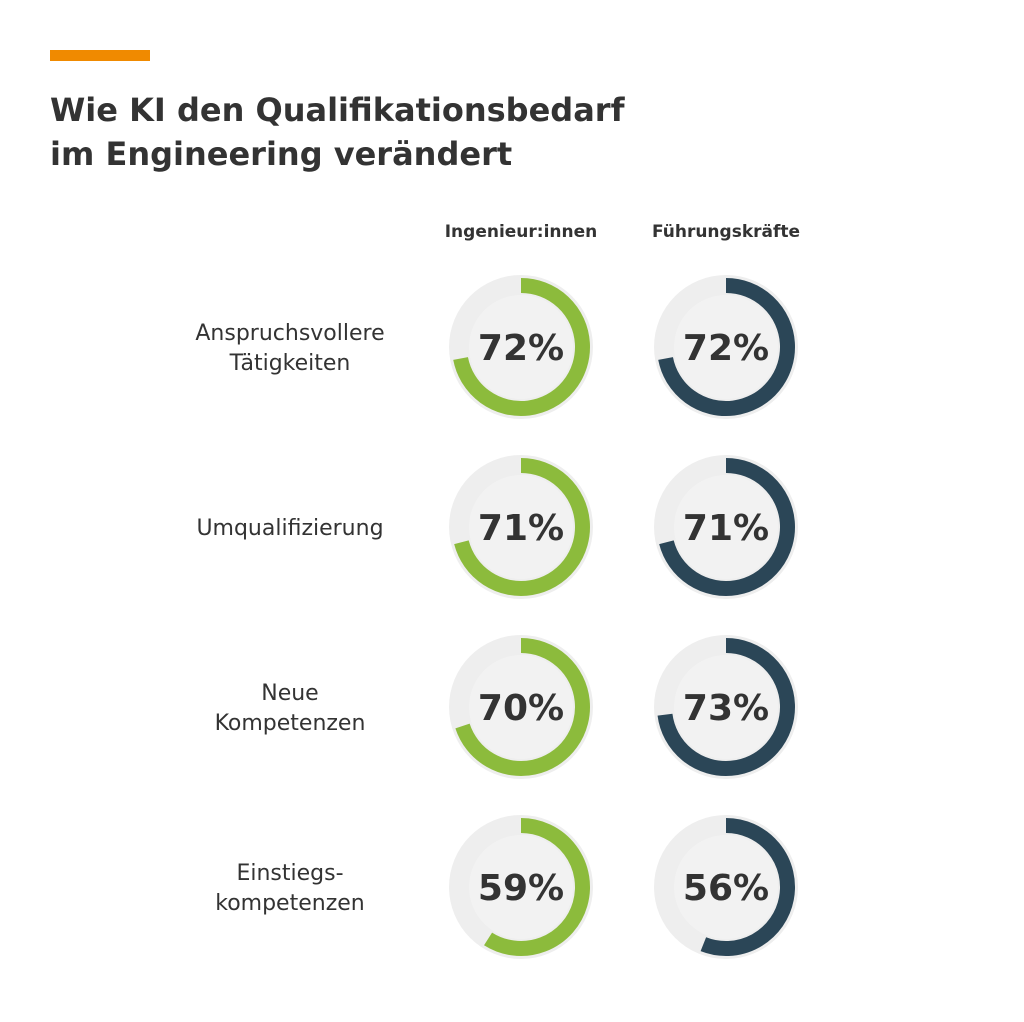  I want to click on column-header-engineers: Ingenieur:innen, so click(521, 232).